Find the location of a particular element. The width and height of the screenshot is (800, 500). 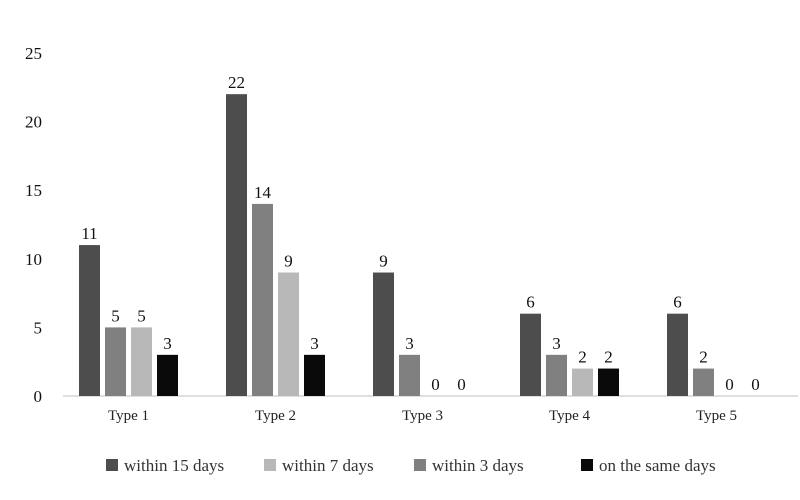

data-label: 14 is located at coordinates (263, 192).